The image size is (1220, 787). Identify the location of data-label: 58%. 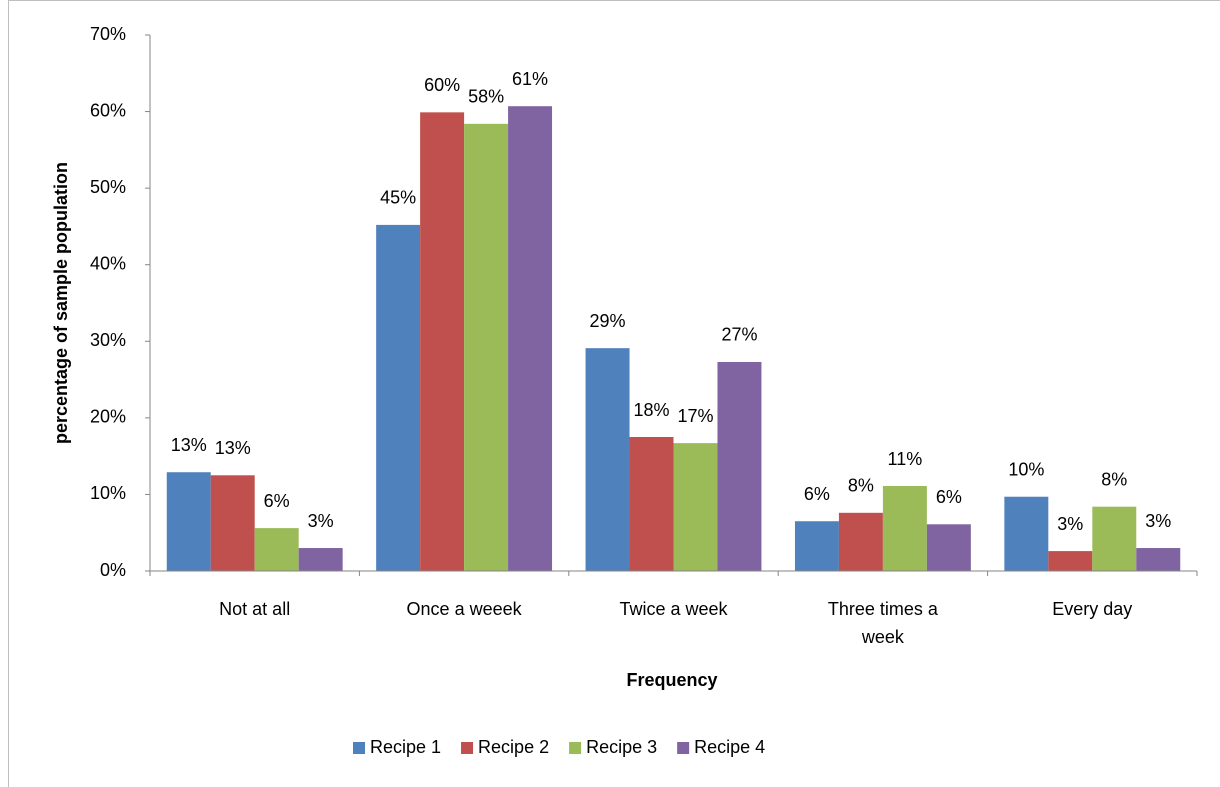
(486, 97).